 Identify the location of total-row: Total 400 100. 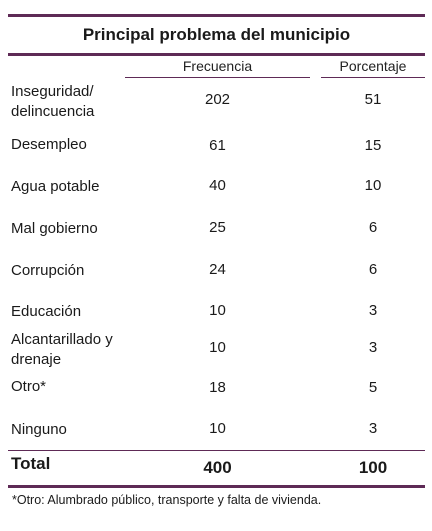
(216, 468).